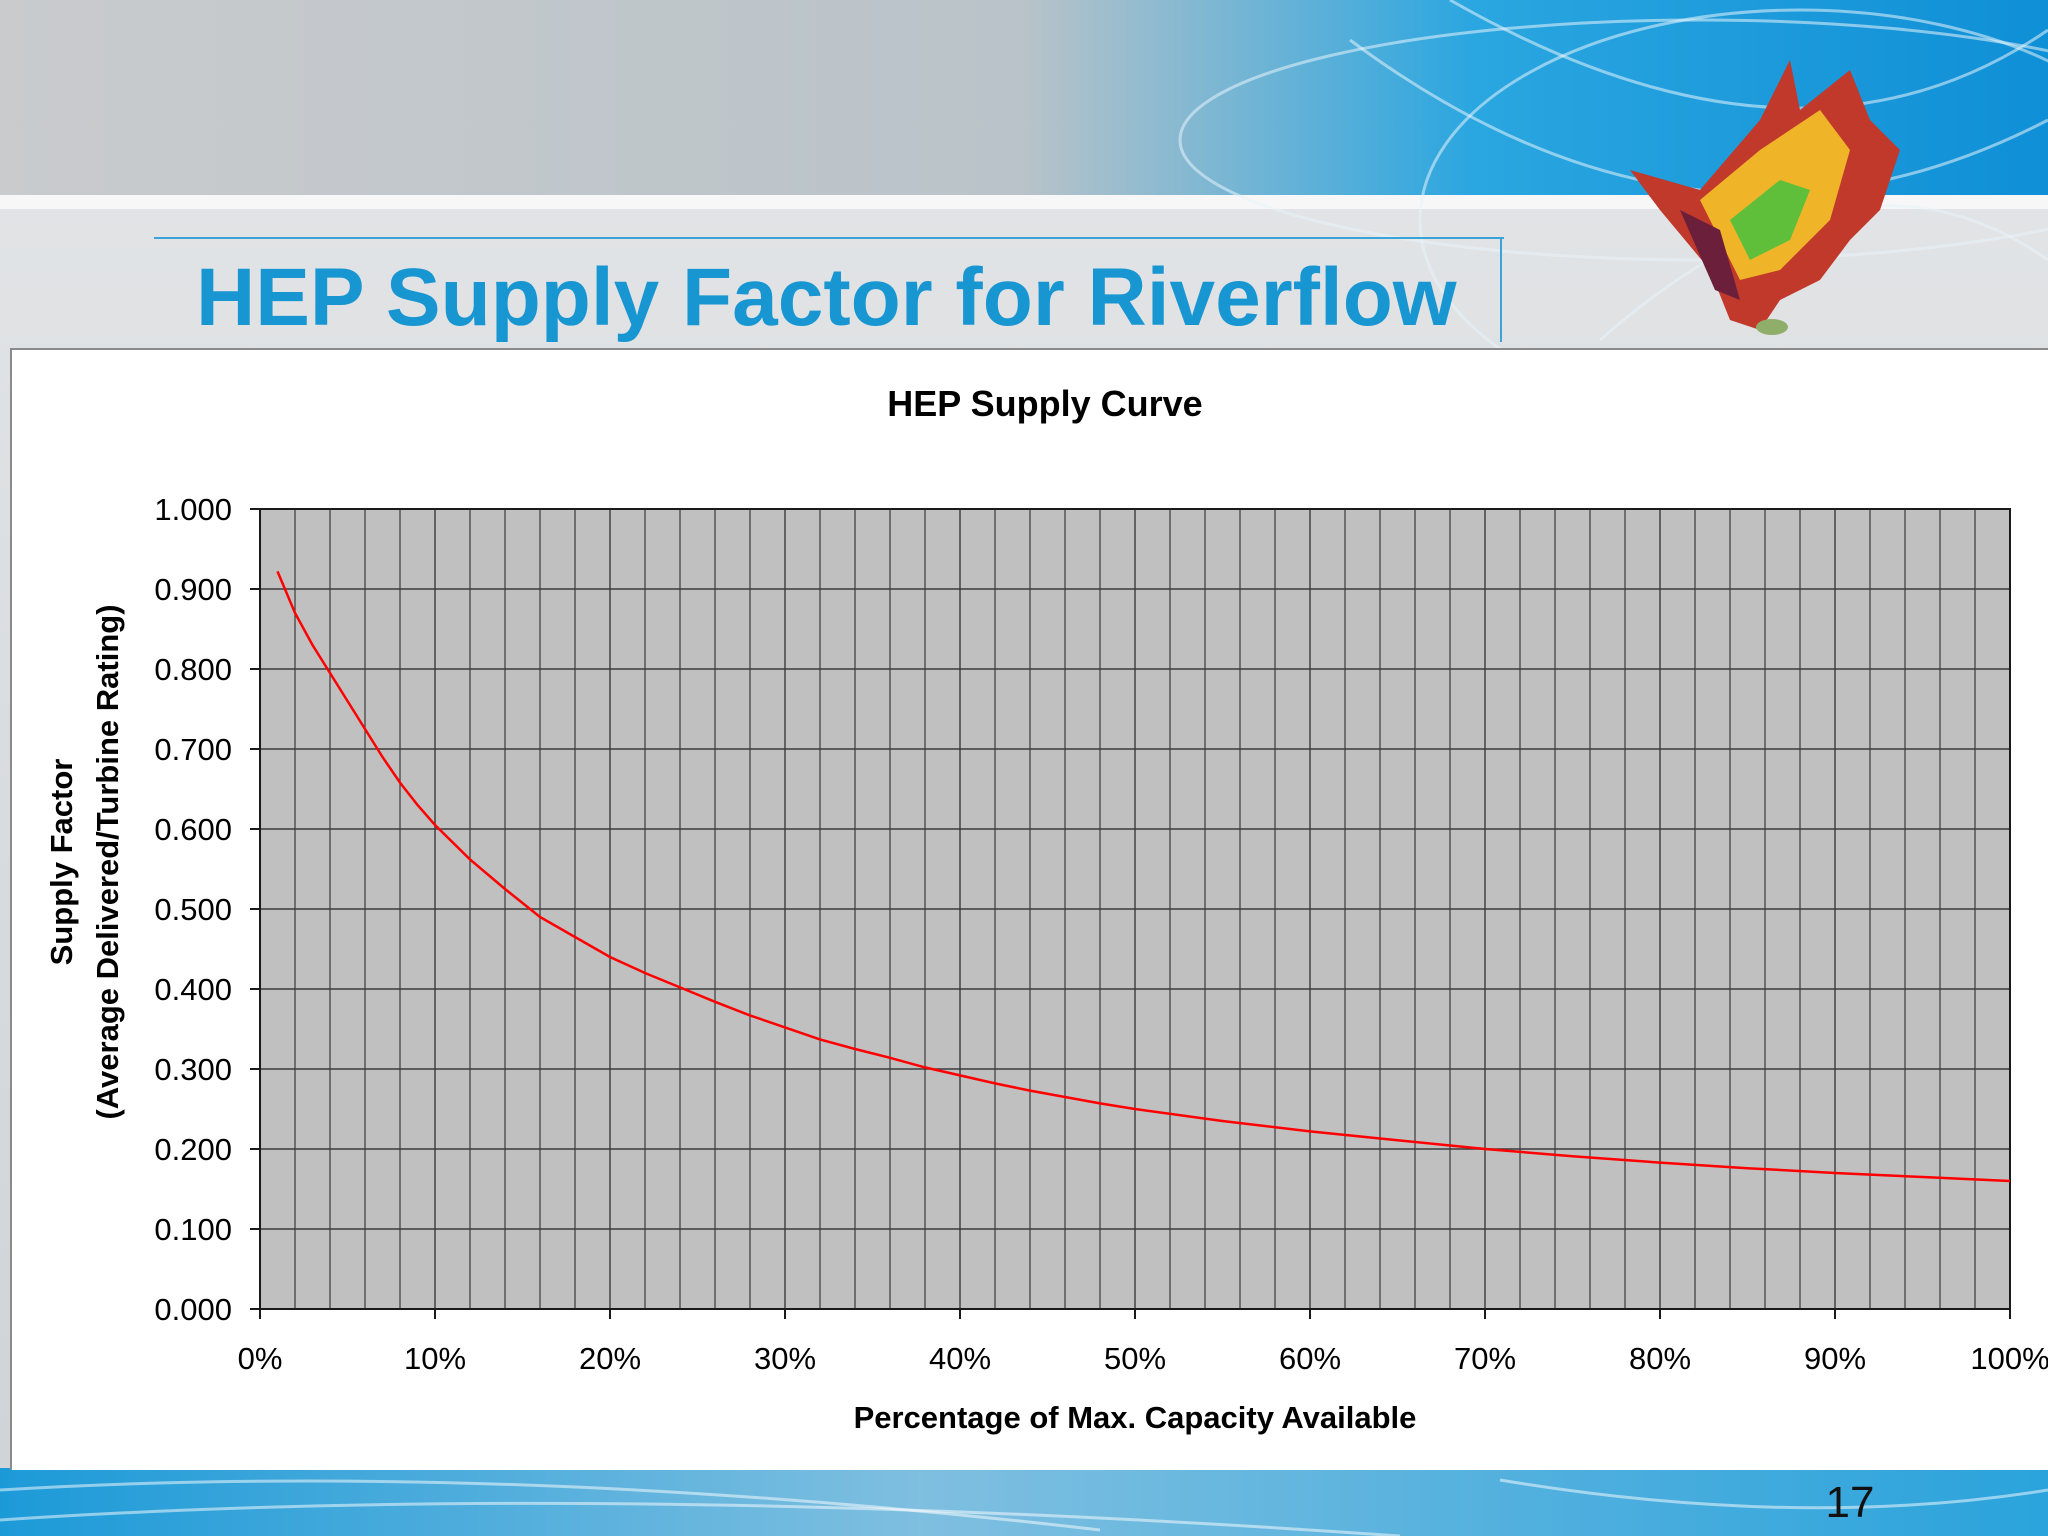 The width and height of the screenshot is (2048, 1536). Describe the element at coordinates (1044, 403) in the screenshot. I see `chart-title: HEP Supply Curve` at that location.